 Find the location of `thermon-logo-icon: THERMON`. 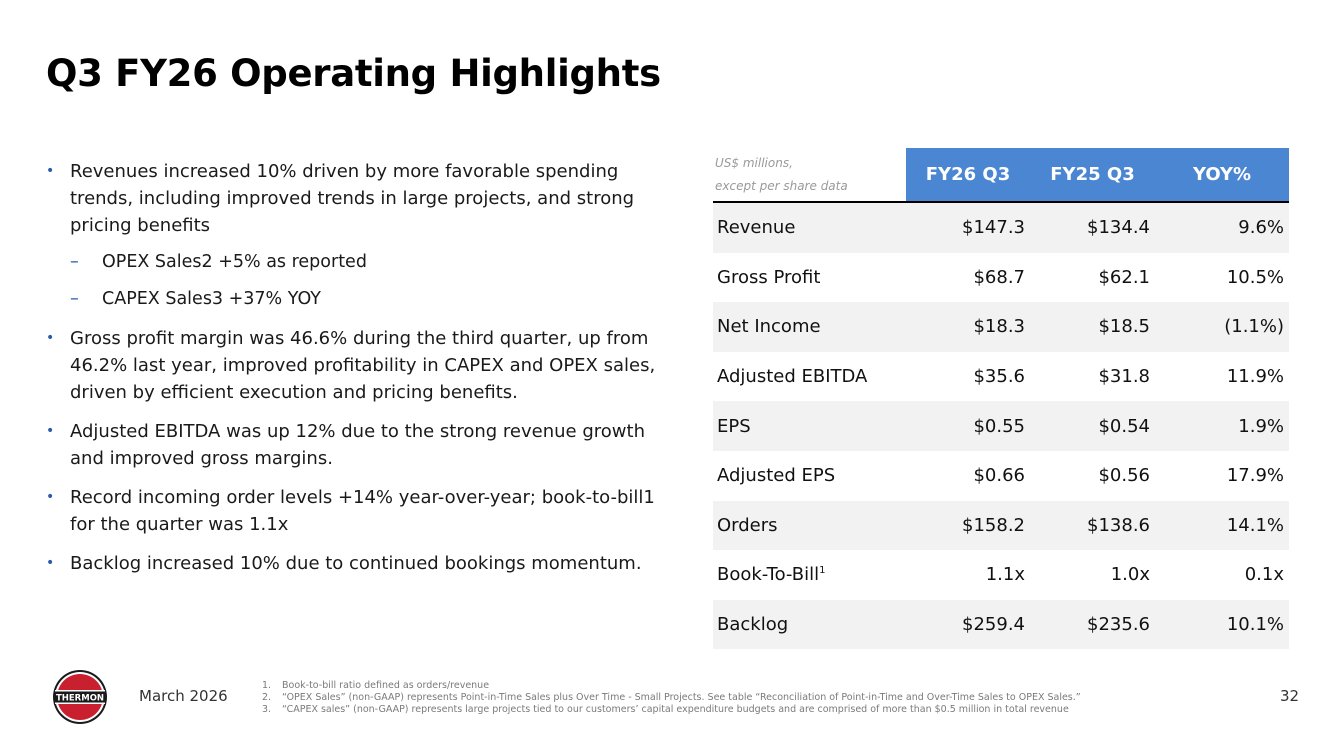

thermon-logo-icon: THERMON is located at coordinates (80, 697).